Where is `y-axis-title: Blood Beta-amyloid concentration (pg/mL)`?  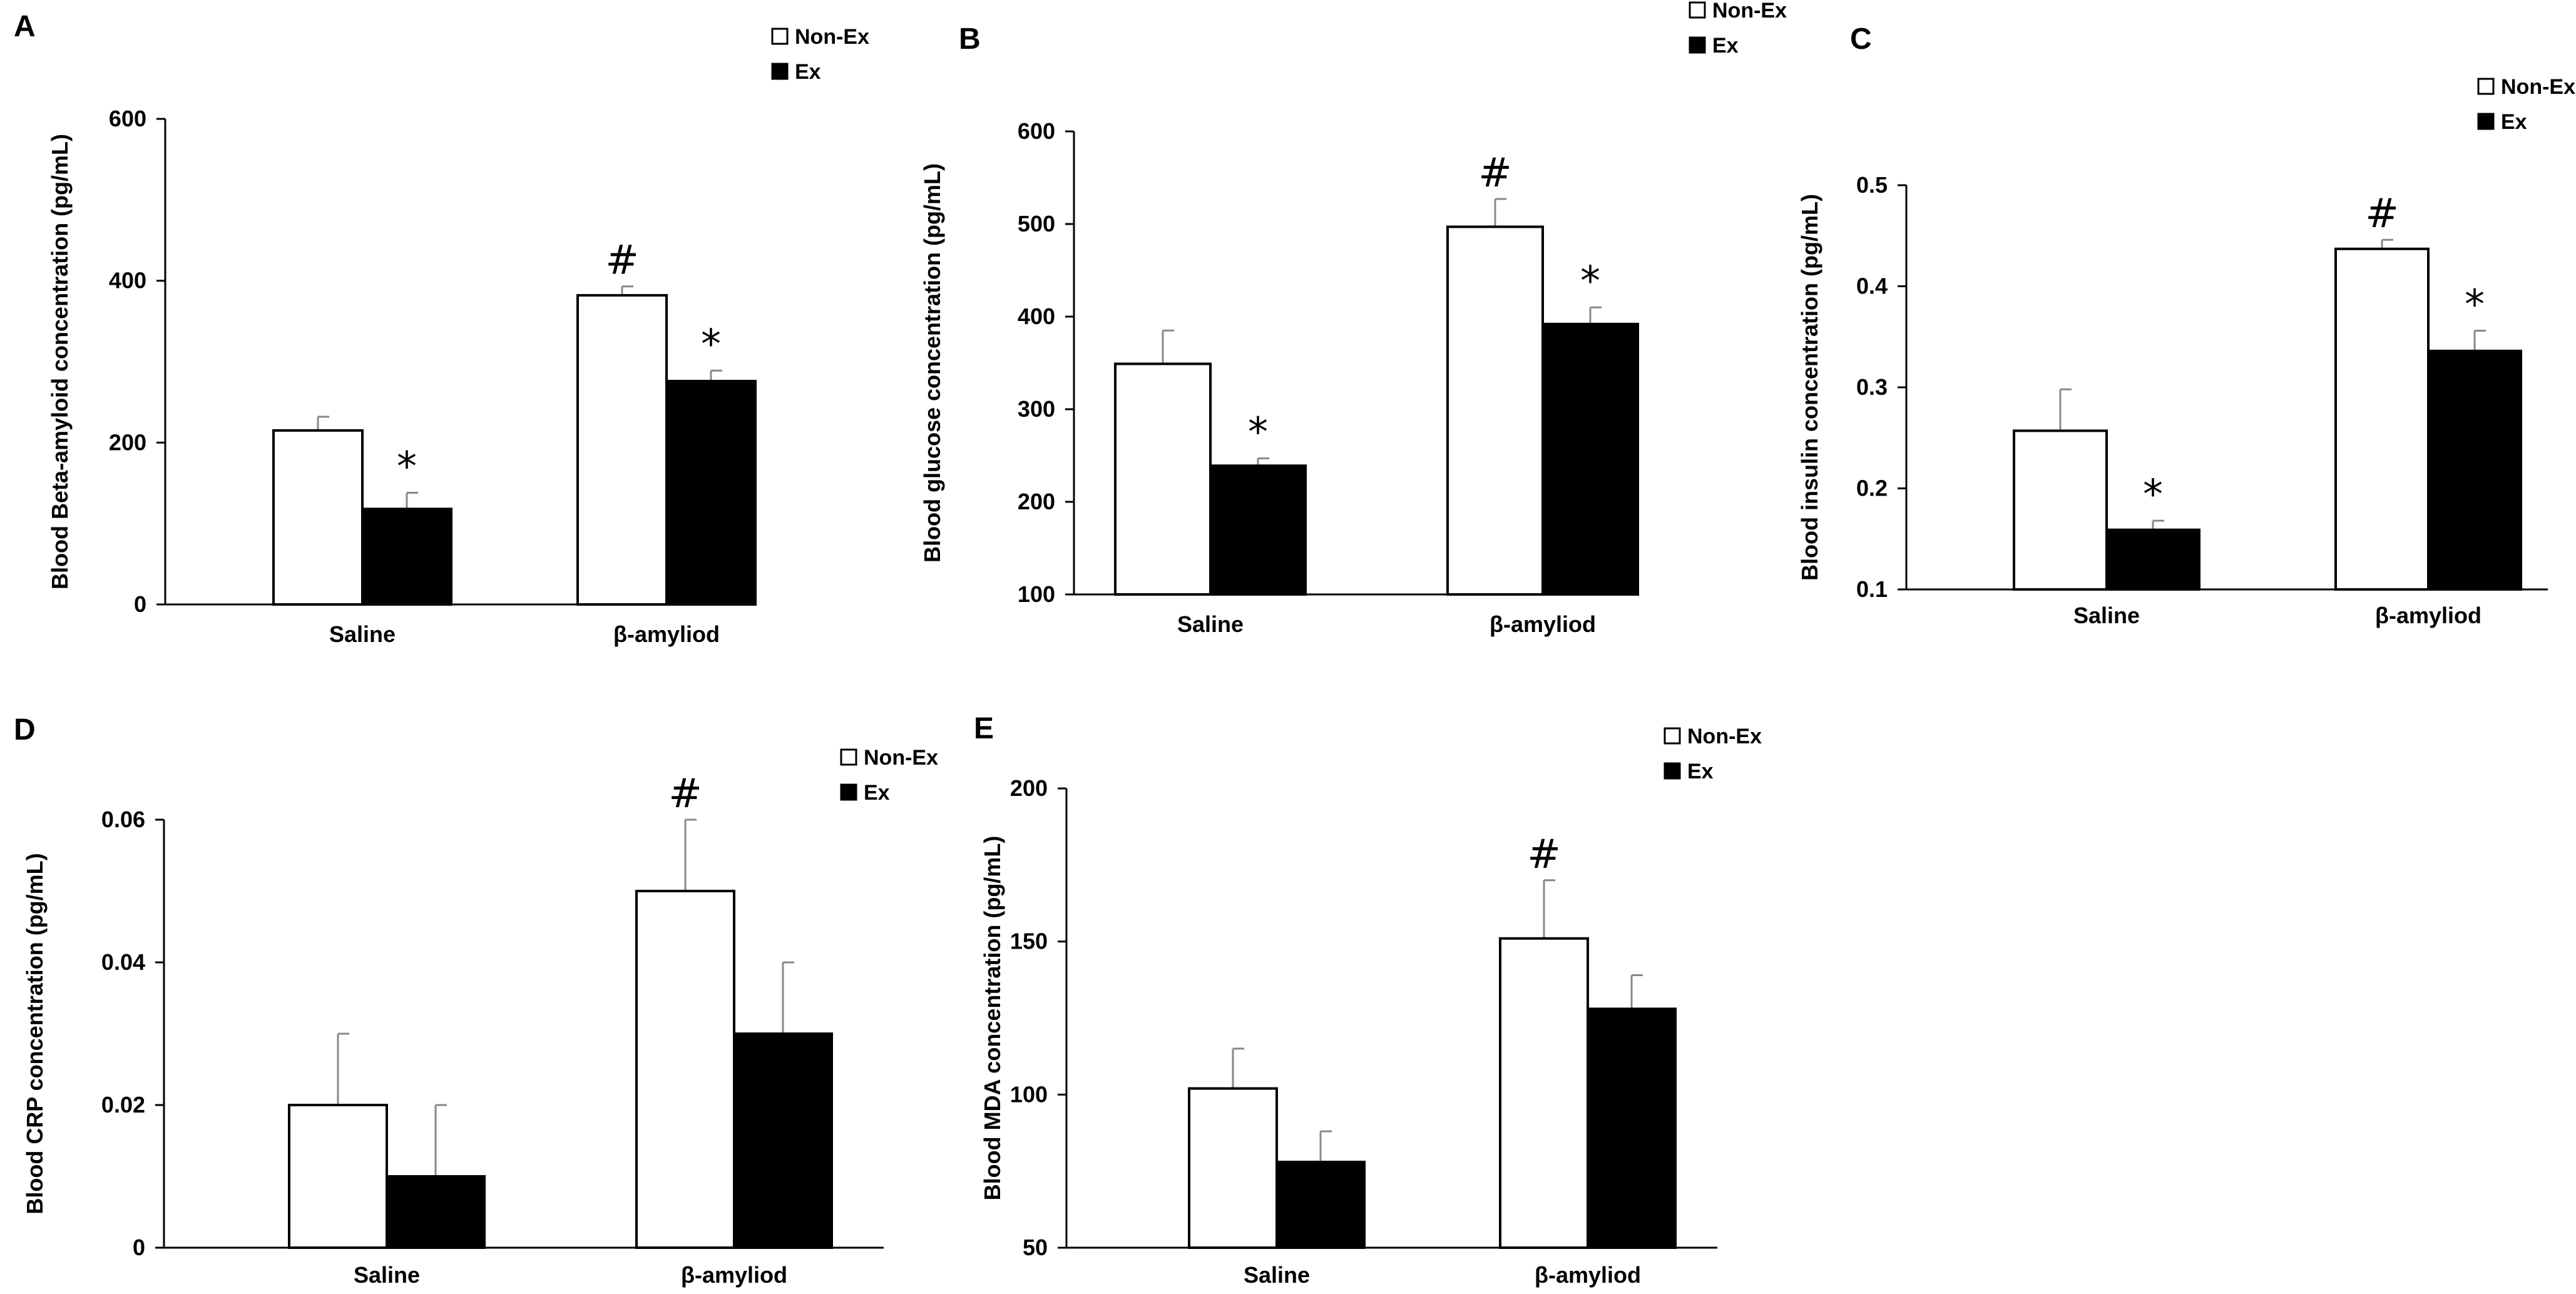
y-axis-title: Blood Beta-amyloid concentration (pg/mL) is located at coordinates (60, 361).